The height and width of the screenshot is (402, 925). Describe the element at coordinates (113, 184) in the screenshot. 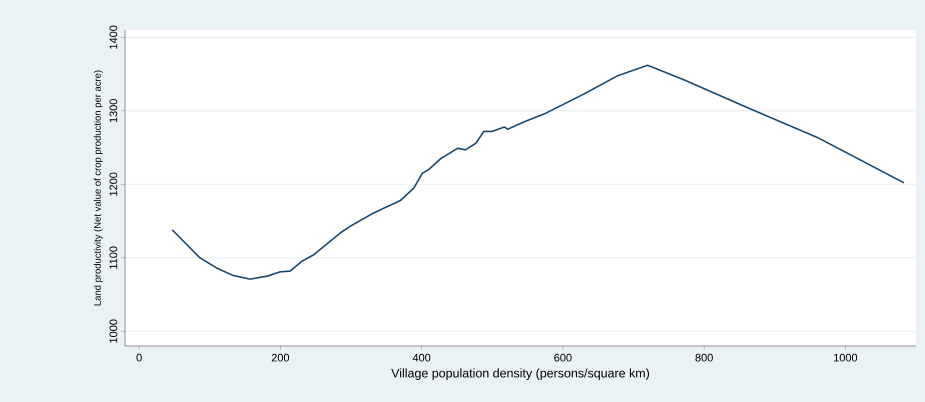

I see `y-tick-label: 1200` at that location.